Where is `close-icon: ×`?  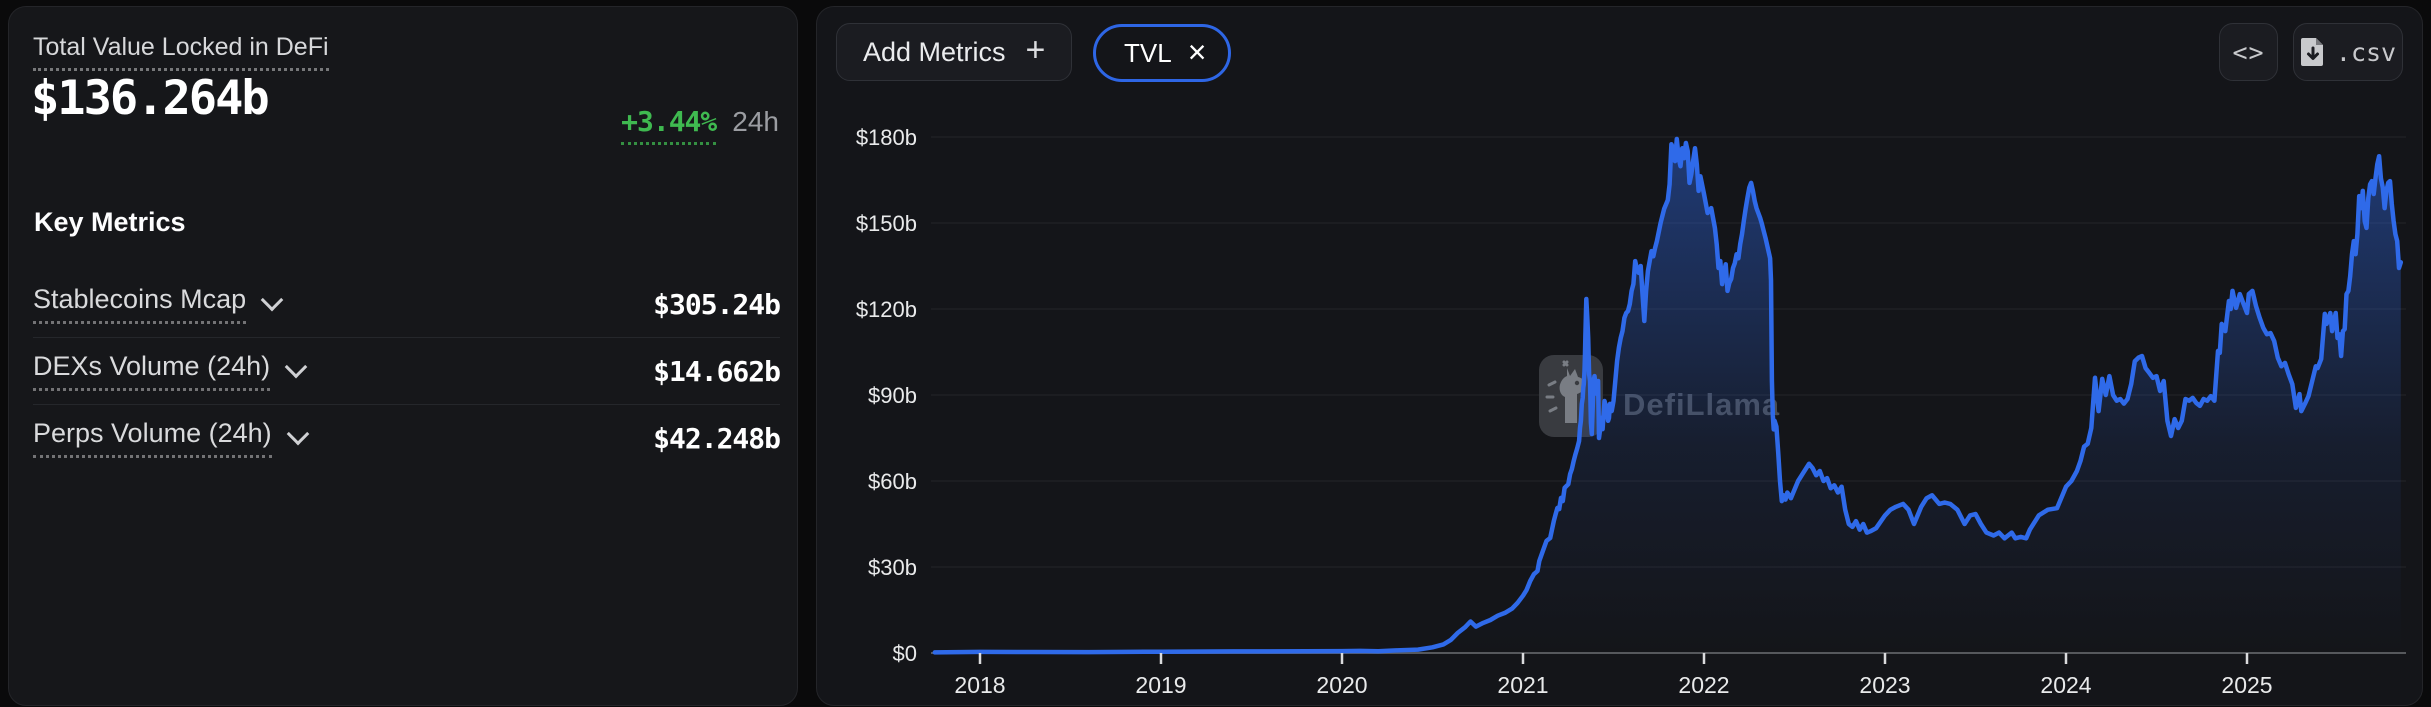
close-icon: × is located at coordinates (1197, 52).